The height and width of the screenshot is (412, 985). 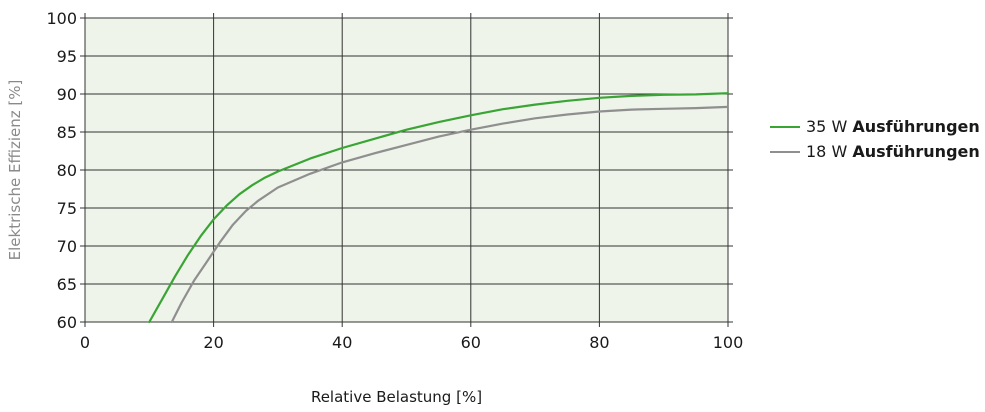 I want to click on y-tick-label: 80, so click(x=67, y=170).